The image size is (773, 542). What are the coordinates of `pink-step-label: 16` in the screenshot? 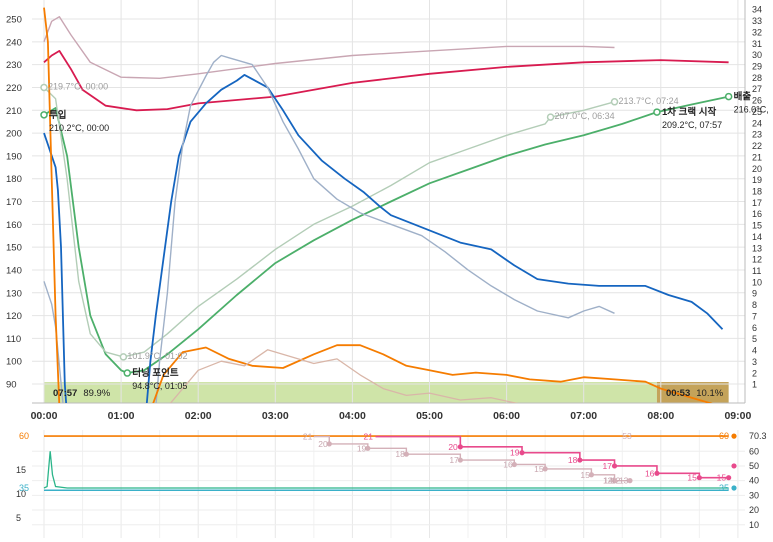 It's located at (650, 473).